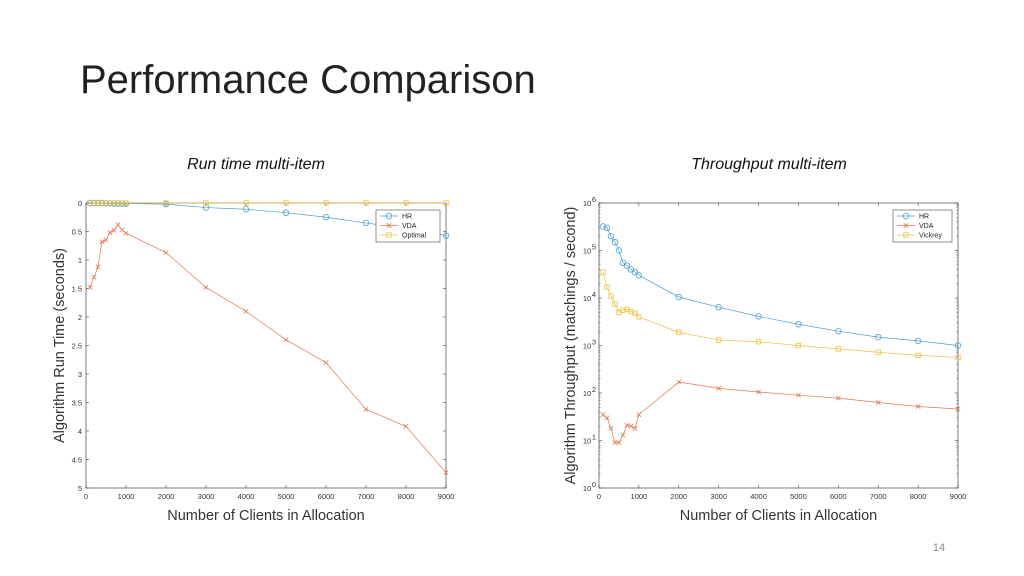 The width and height of the screenshot is (1024, 576). What do you see at coordinates (80, 317) in the screenshot?
I see `y-tick-label: 2` at bounding box center [80, 317].